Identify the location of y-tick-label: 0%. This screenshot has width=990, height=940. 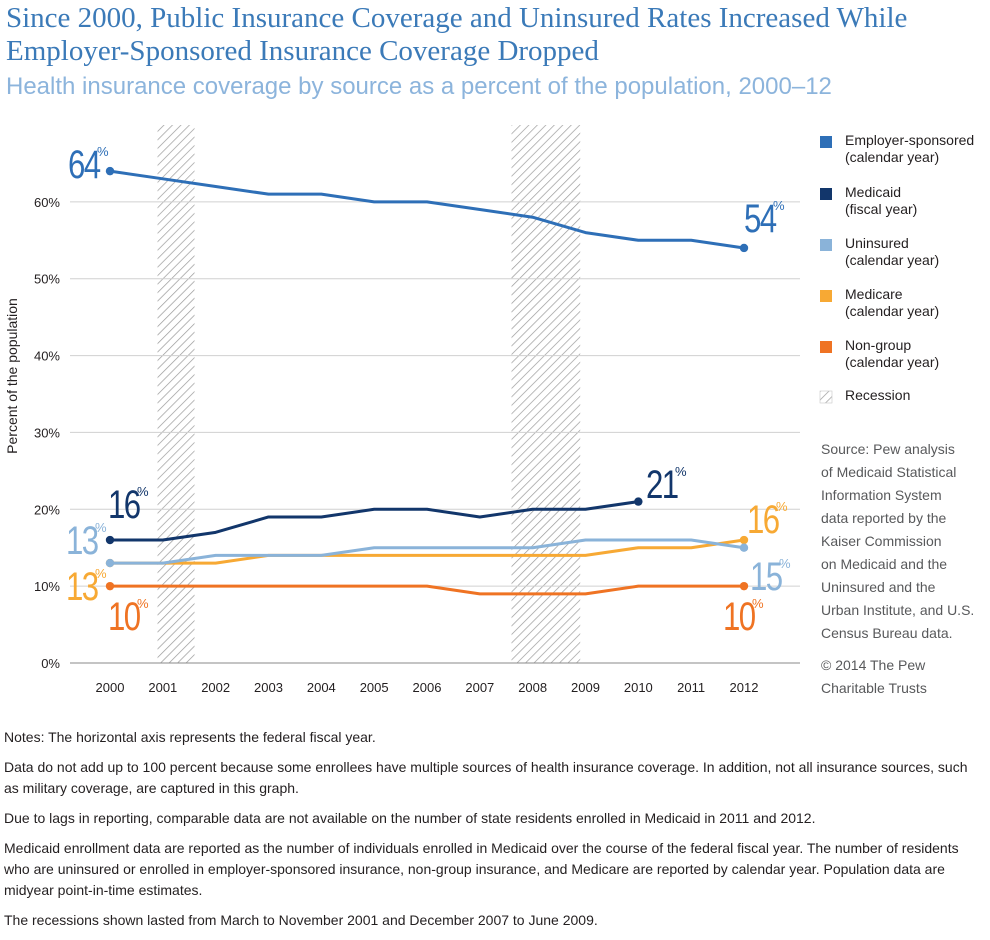
(50, 663).